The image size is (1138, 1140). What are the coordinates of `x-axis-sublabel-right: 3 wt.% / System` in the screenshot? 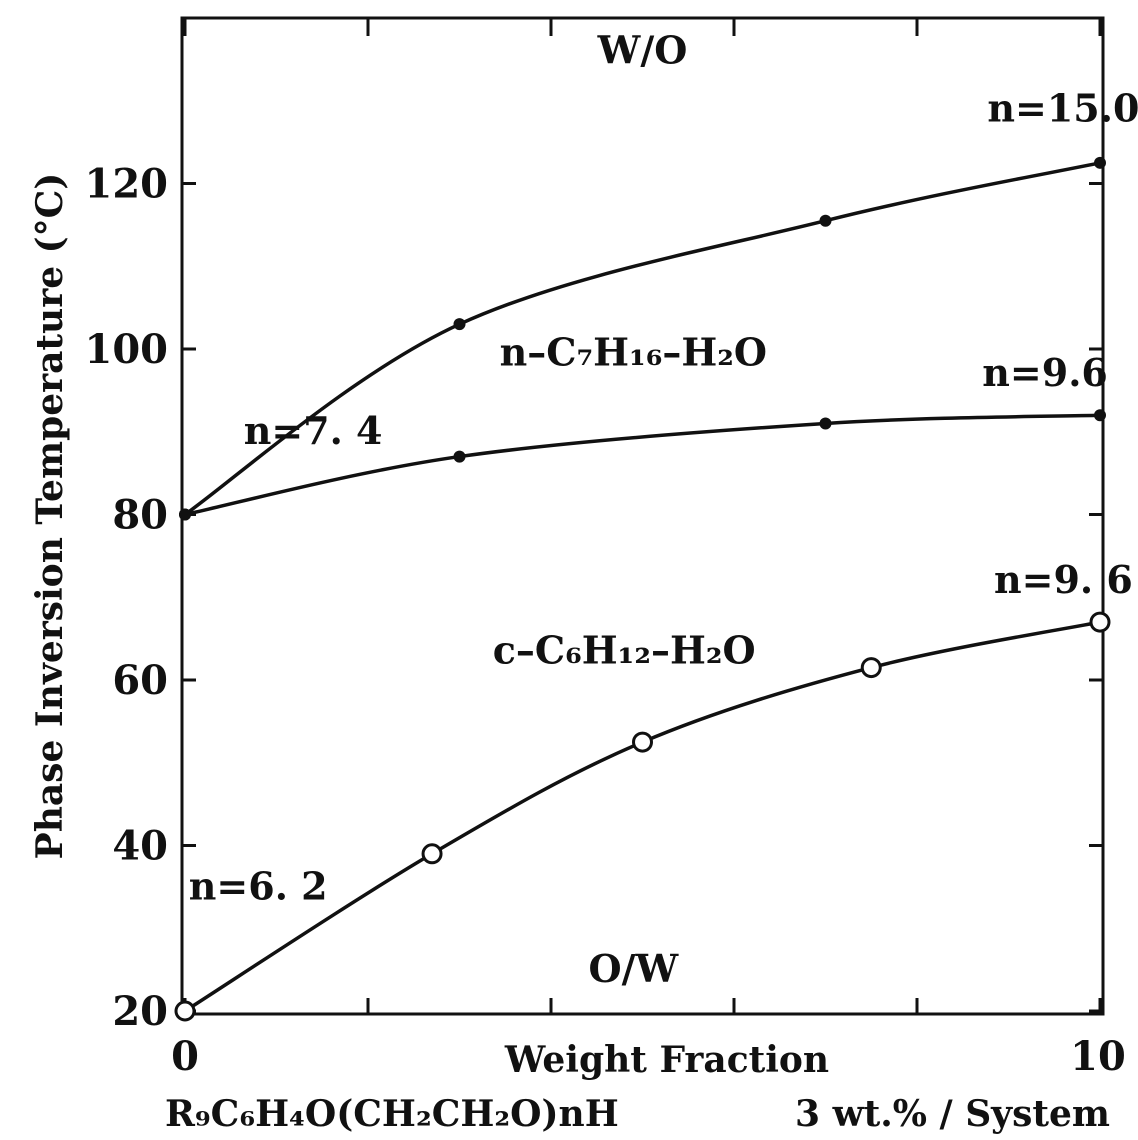 It's located at (952, 1114).